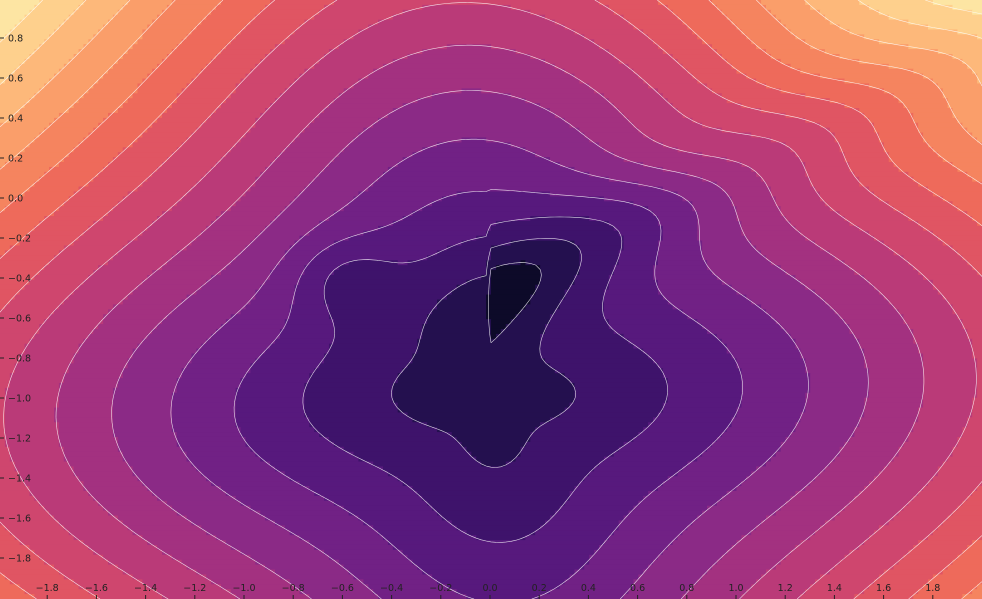 This screenshot has width=982, height=599. I want to click on x-tick-label: 1.4, so click(834, 588).